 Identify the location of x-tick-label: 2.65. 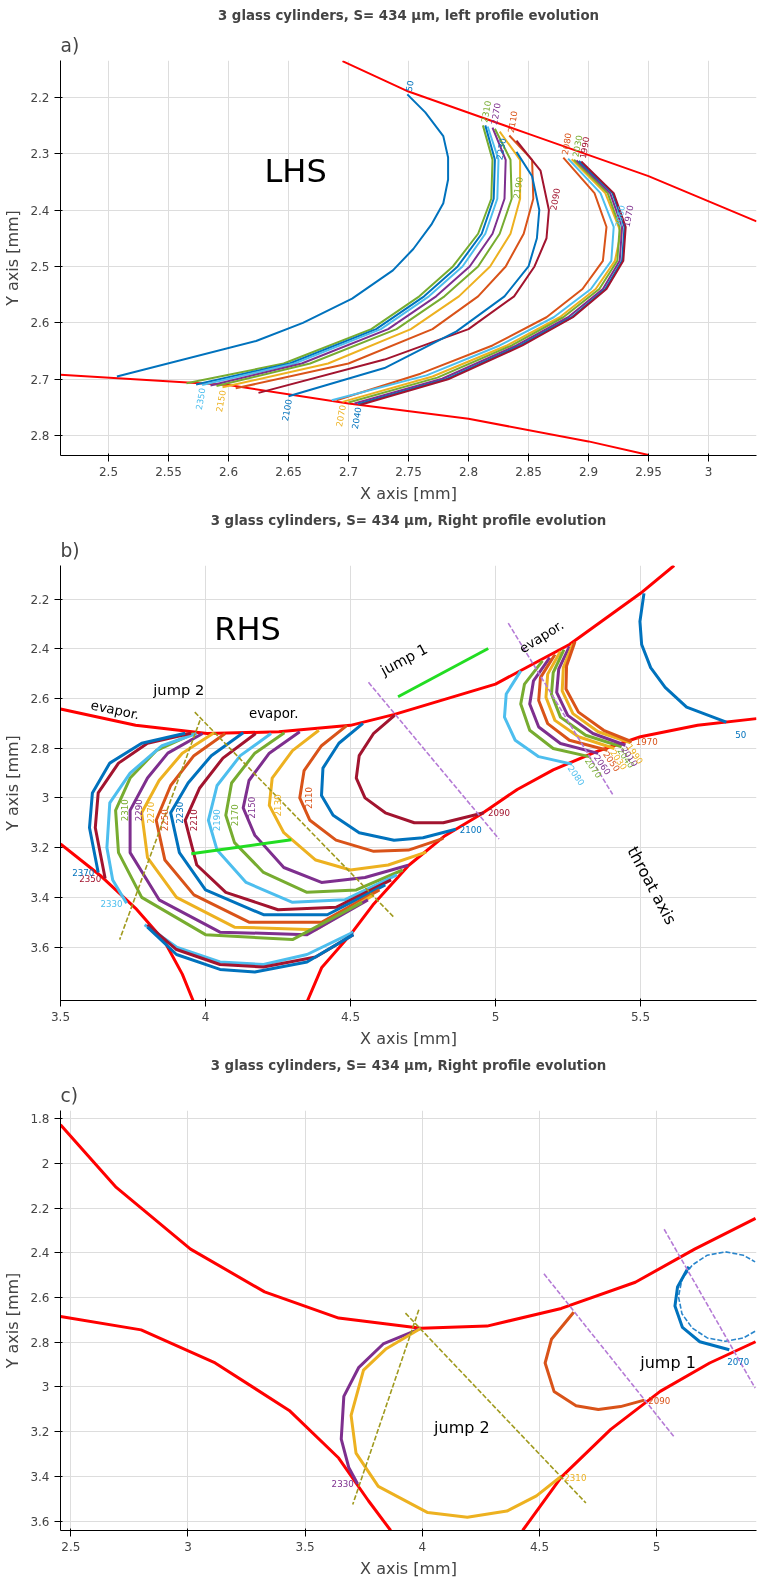
(288, 471).